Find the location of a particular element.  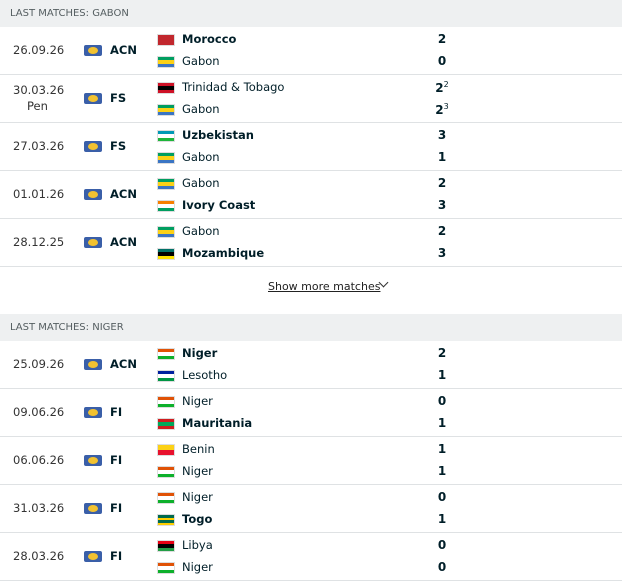

team-name: Mozambique is located at coordinates (223, 253).